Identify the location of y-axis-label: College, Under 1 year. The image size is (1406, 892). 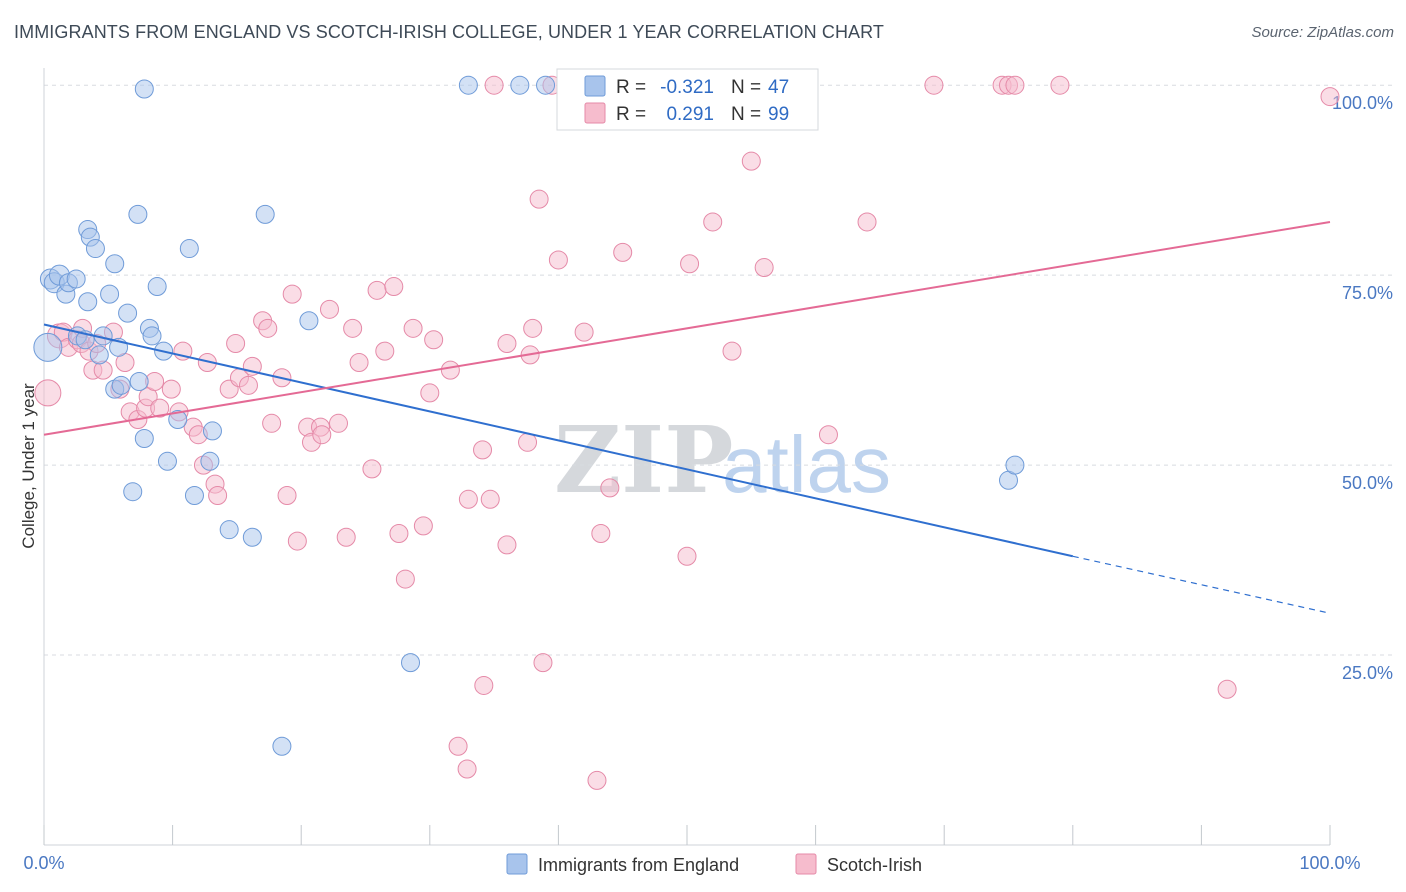
(28, 466).